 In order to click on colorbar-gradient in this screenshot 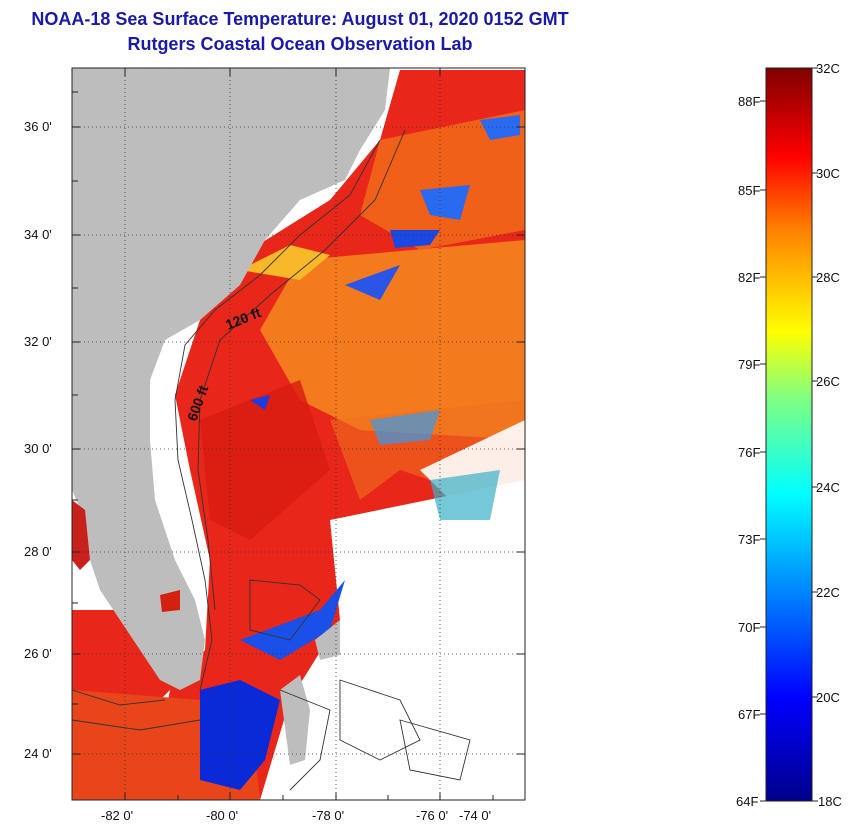, I will do `click(789, 434)`.